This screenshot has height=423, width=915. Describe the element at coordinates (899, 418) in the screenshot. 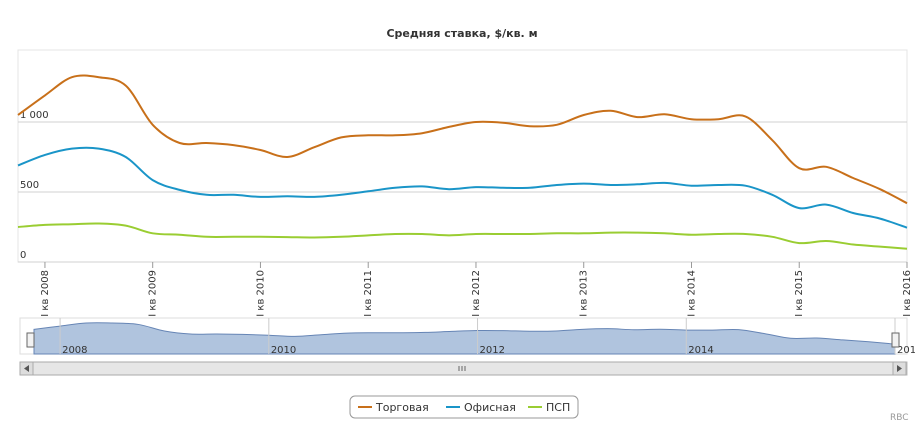

I see `credit: RBC` at that location.